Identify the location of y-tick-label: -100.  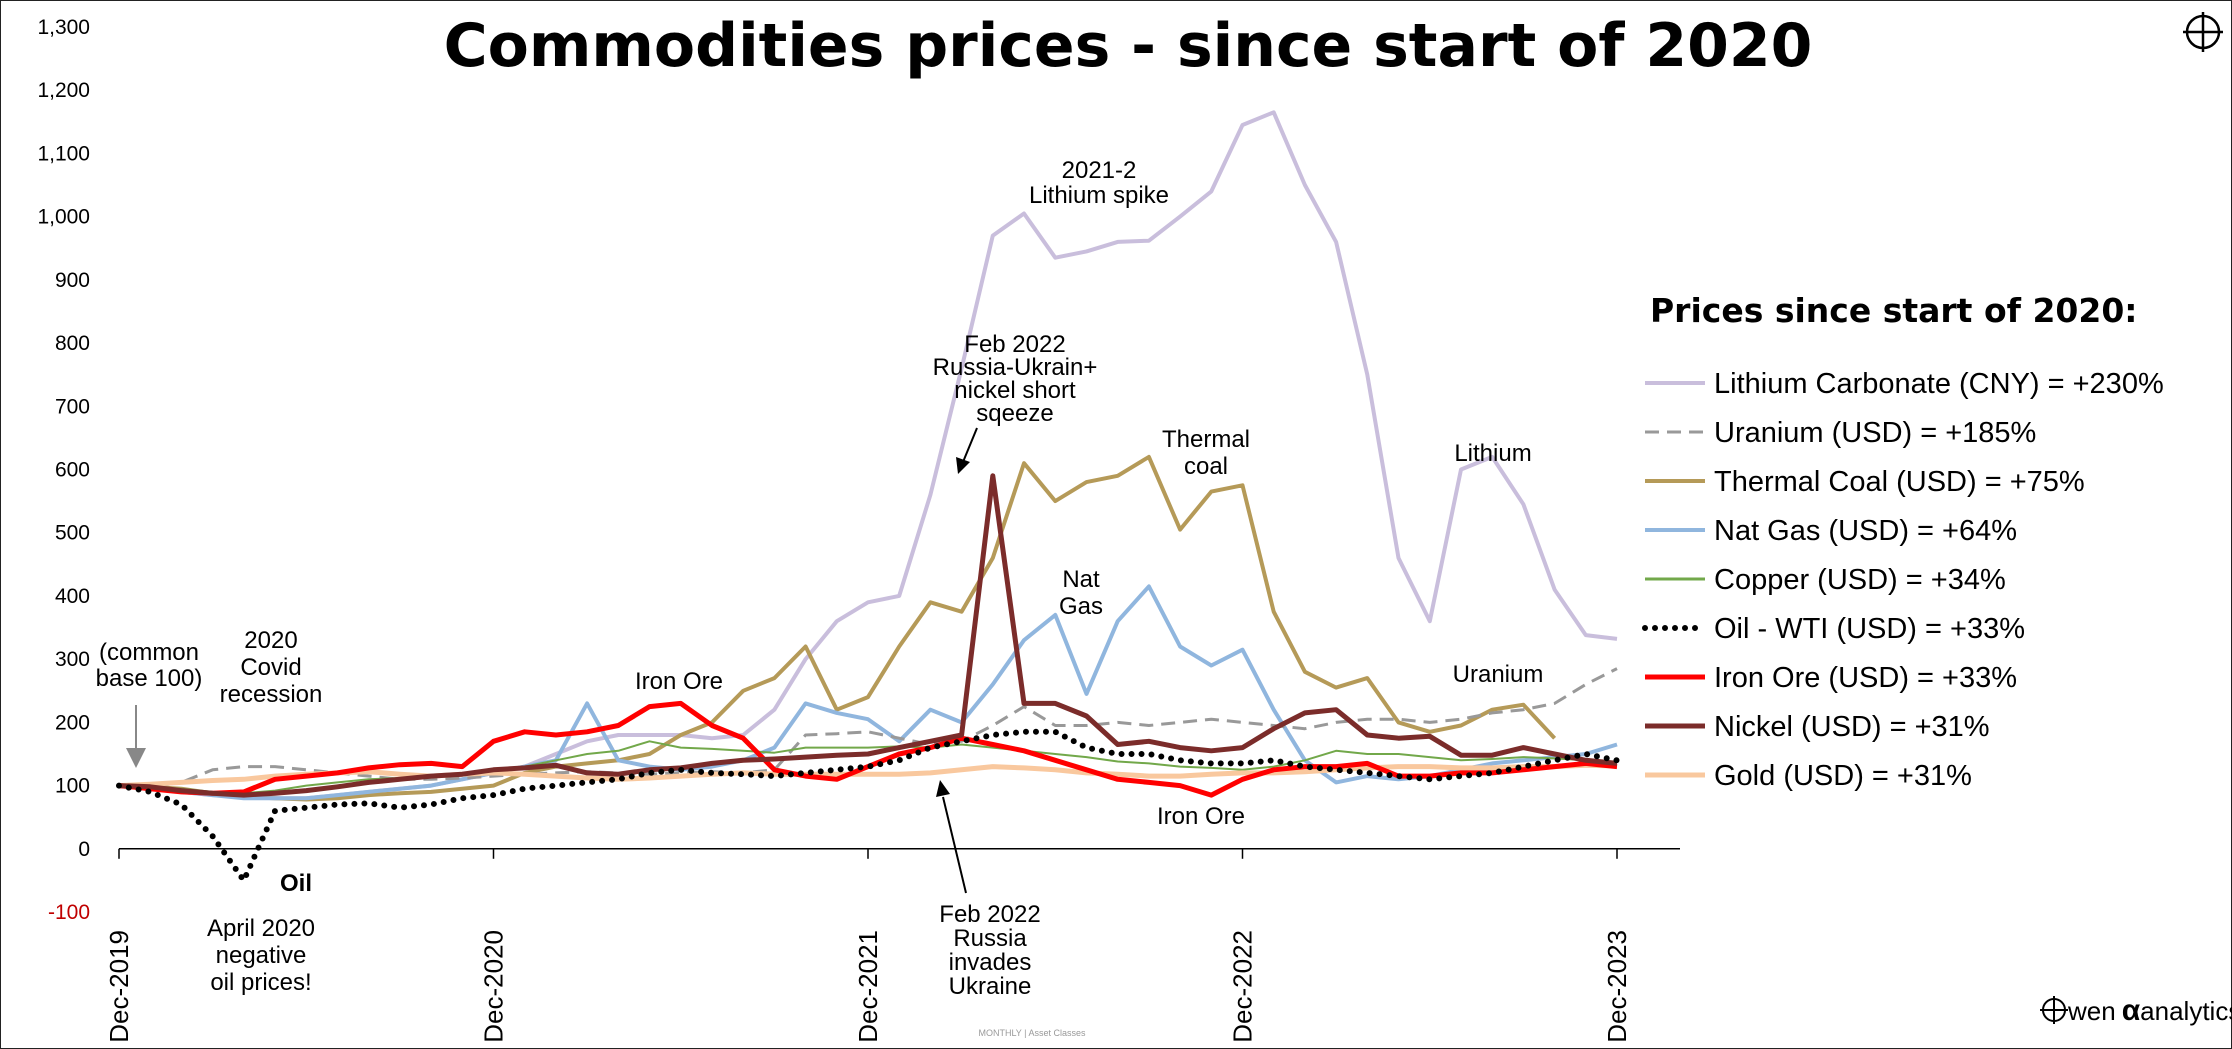
(69, 912).